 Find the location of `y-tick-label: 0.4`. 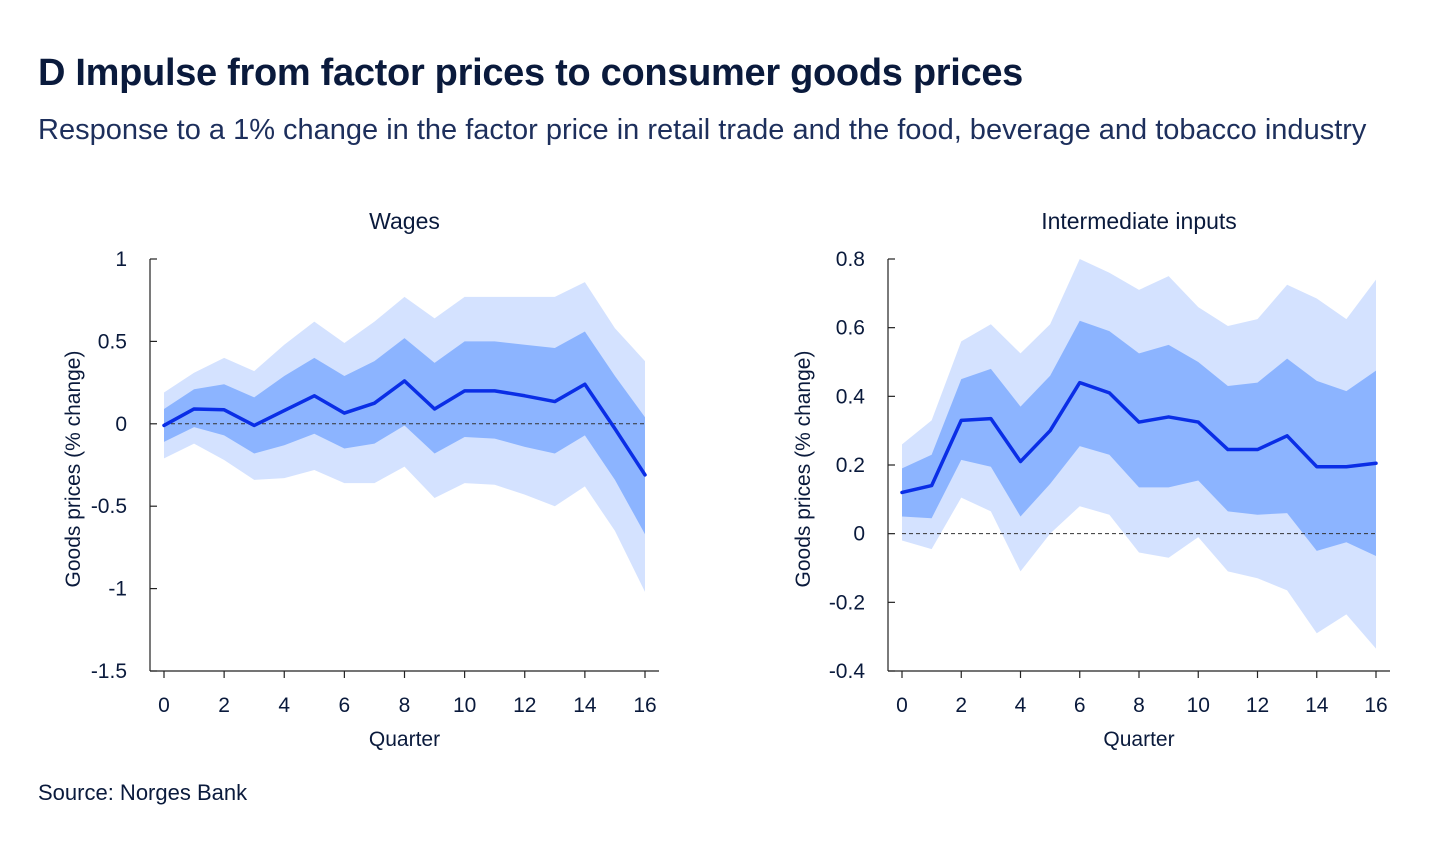

y-tick-label: 0.4 is located at coordinates (851, 396).